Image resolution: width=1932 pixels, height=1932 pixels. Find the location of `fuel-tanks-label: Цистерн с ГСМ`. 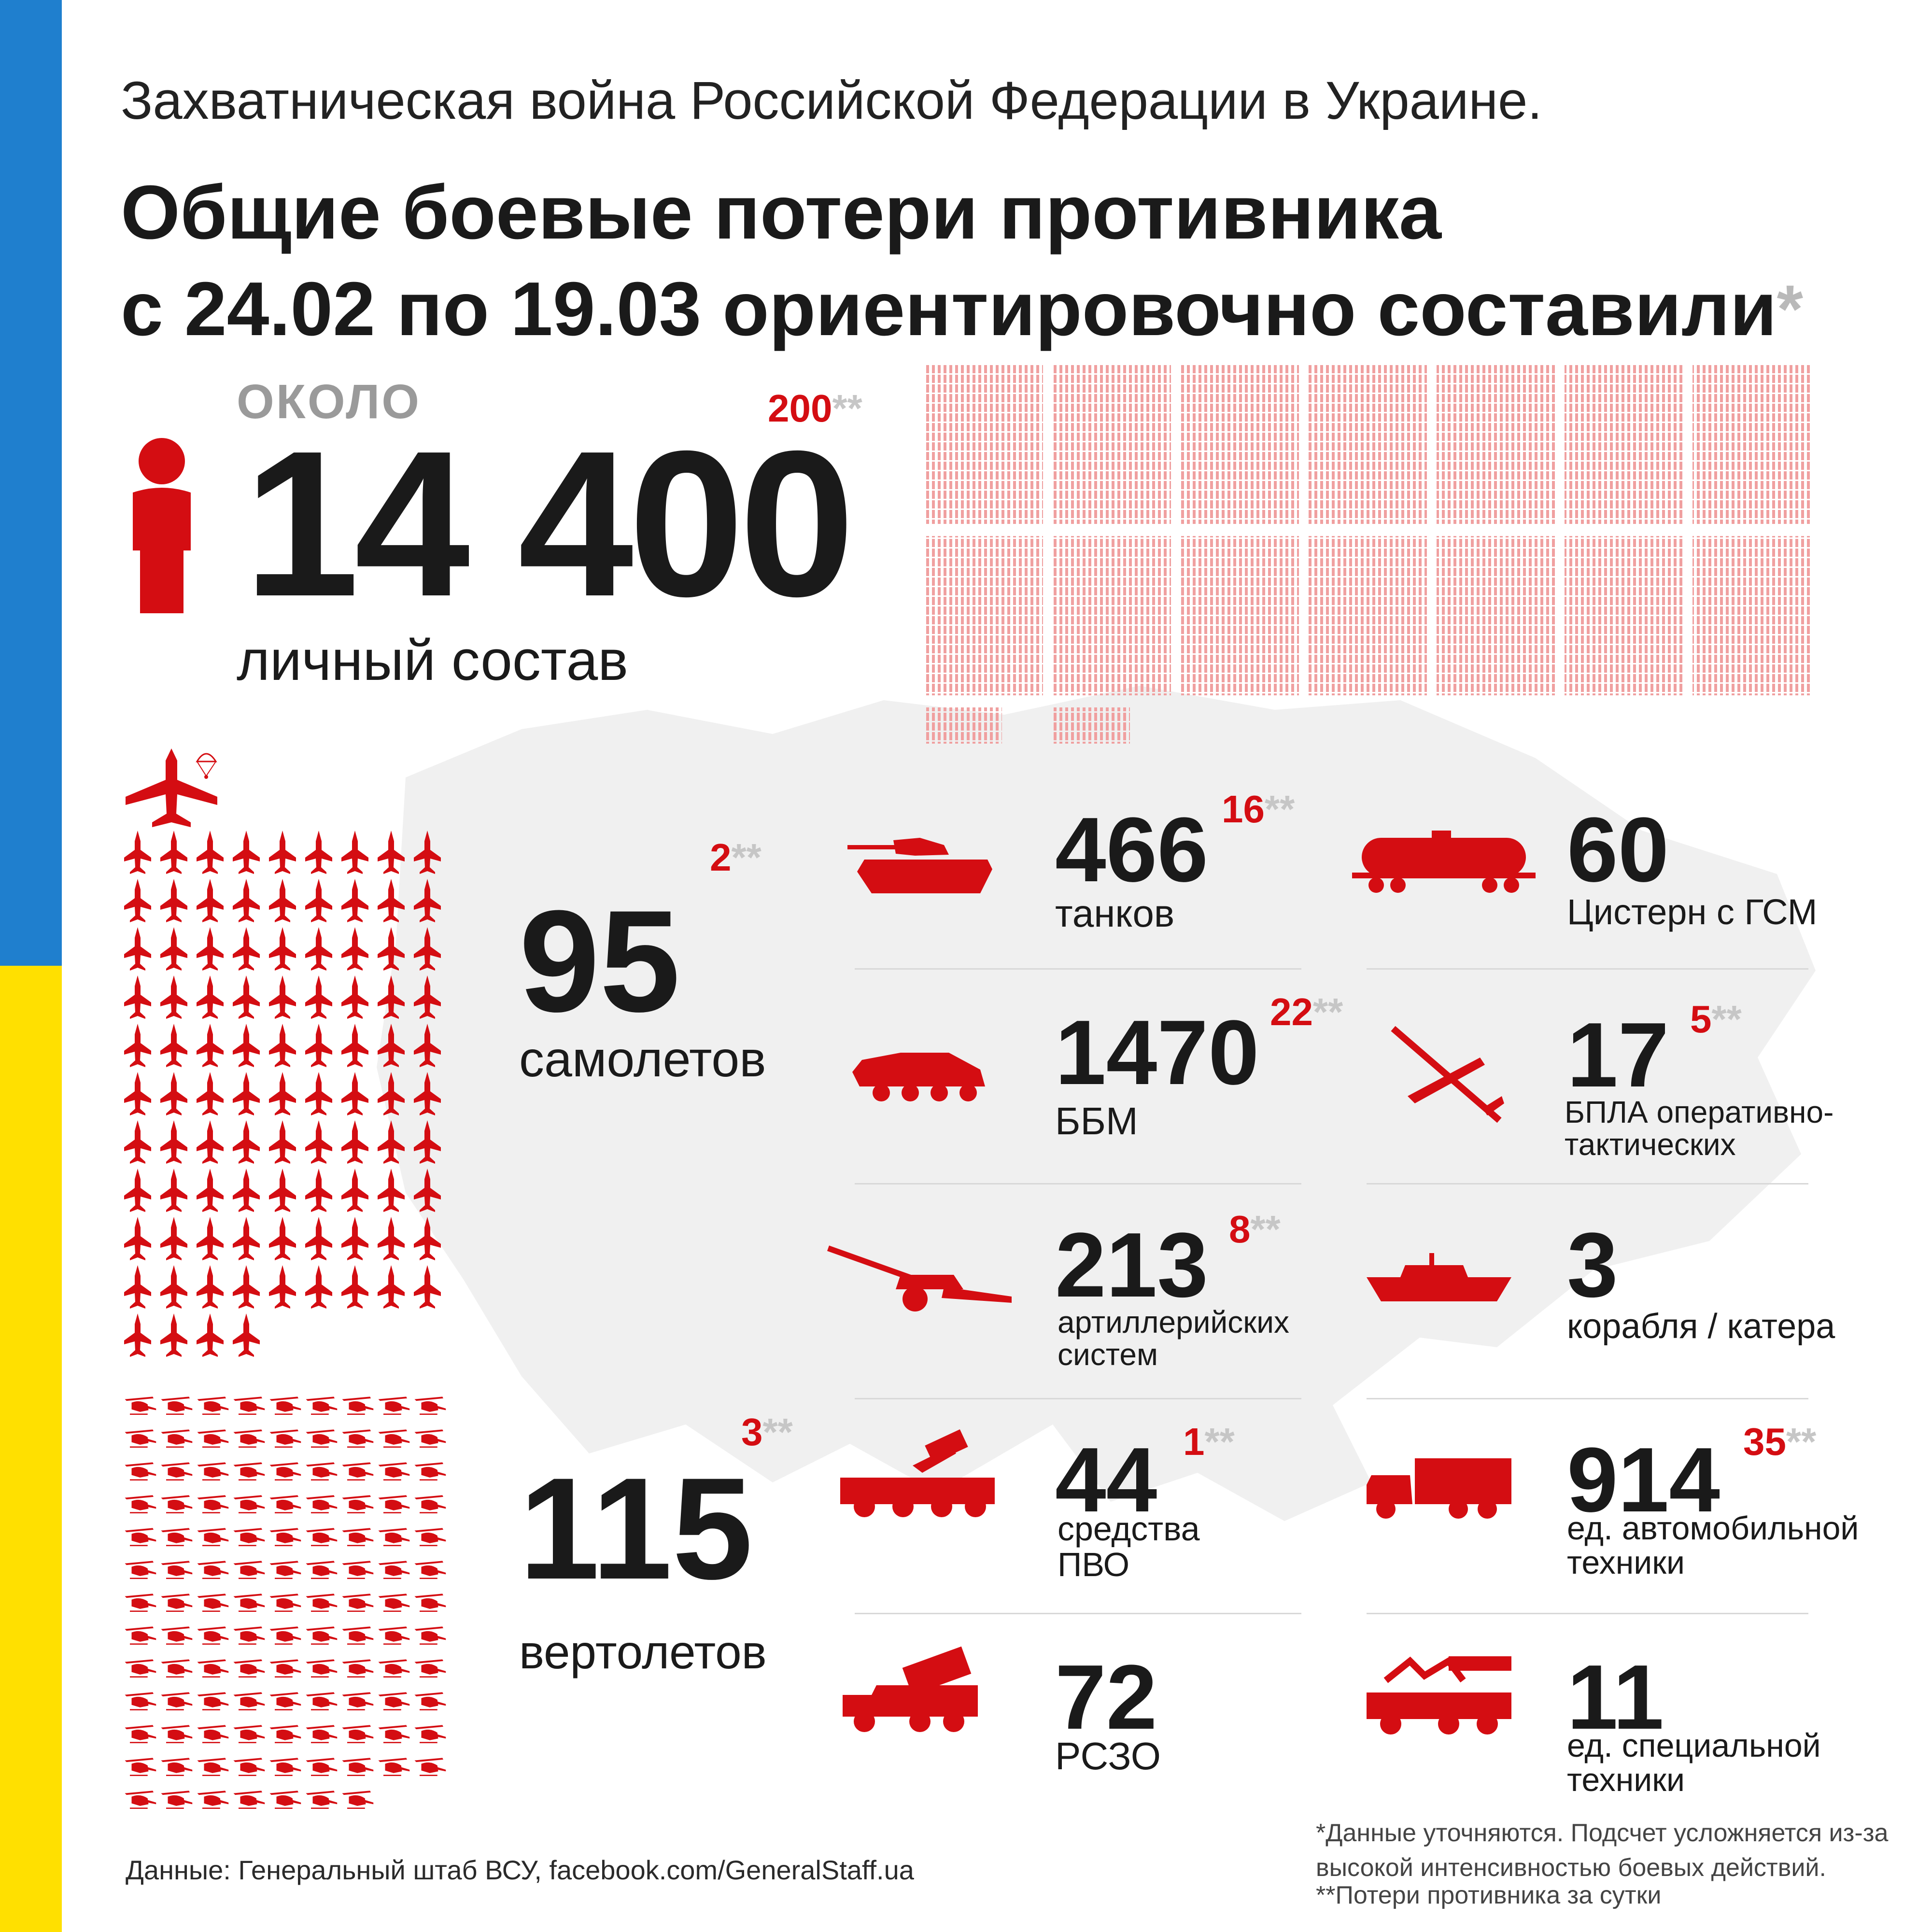

fuel-tanks-label: Цистерн с ГСМ is located at coordinates (1692, 912).